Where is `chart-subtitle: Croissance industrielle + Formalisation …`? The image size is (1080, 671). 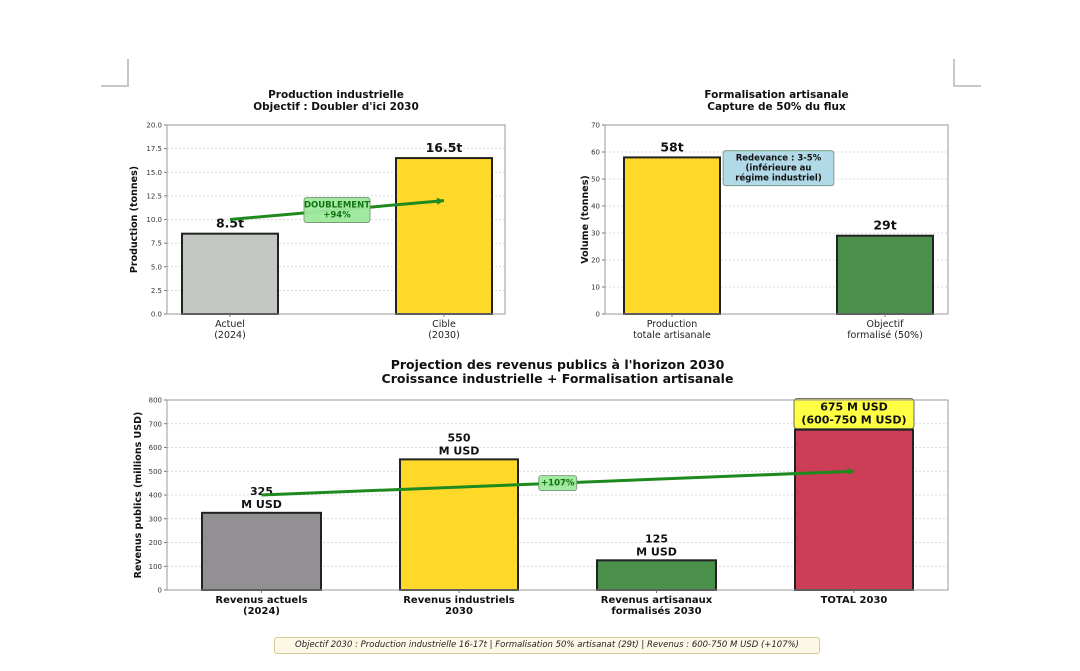 chart-subtitle: Croissance industrielle + Formalisation … is located at coordinates (558, 378).